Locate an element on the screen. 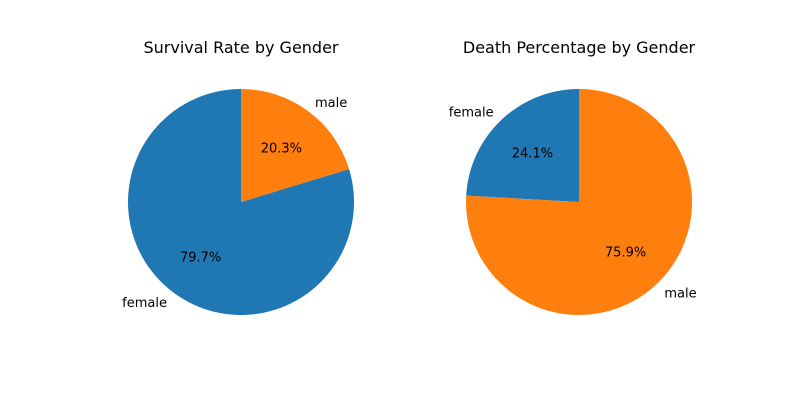 Image resolution: width=800 pixels, height=400 pixels. survival-percent-label-male: 20.3% is located at coordinates (281, 149).